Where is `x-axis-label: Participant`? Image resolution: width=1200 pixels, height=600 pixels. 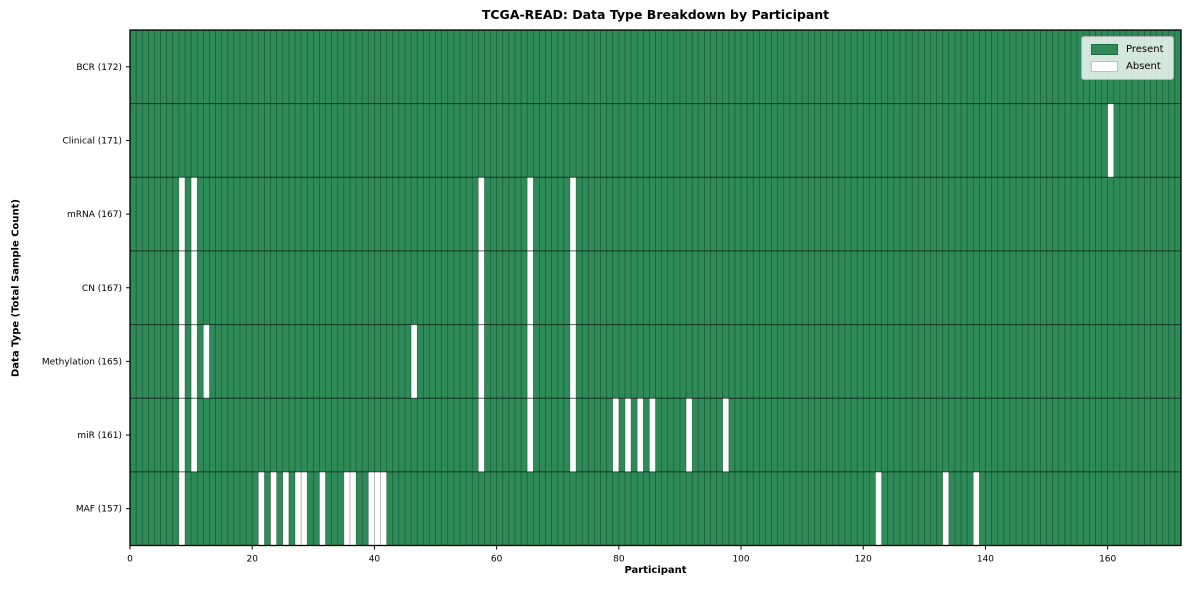 x-axis-label: Participant is located at coordinates (655, 570).